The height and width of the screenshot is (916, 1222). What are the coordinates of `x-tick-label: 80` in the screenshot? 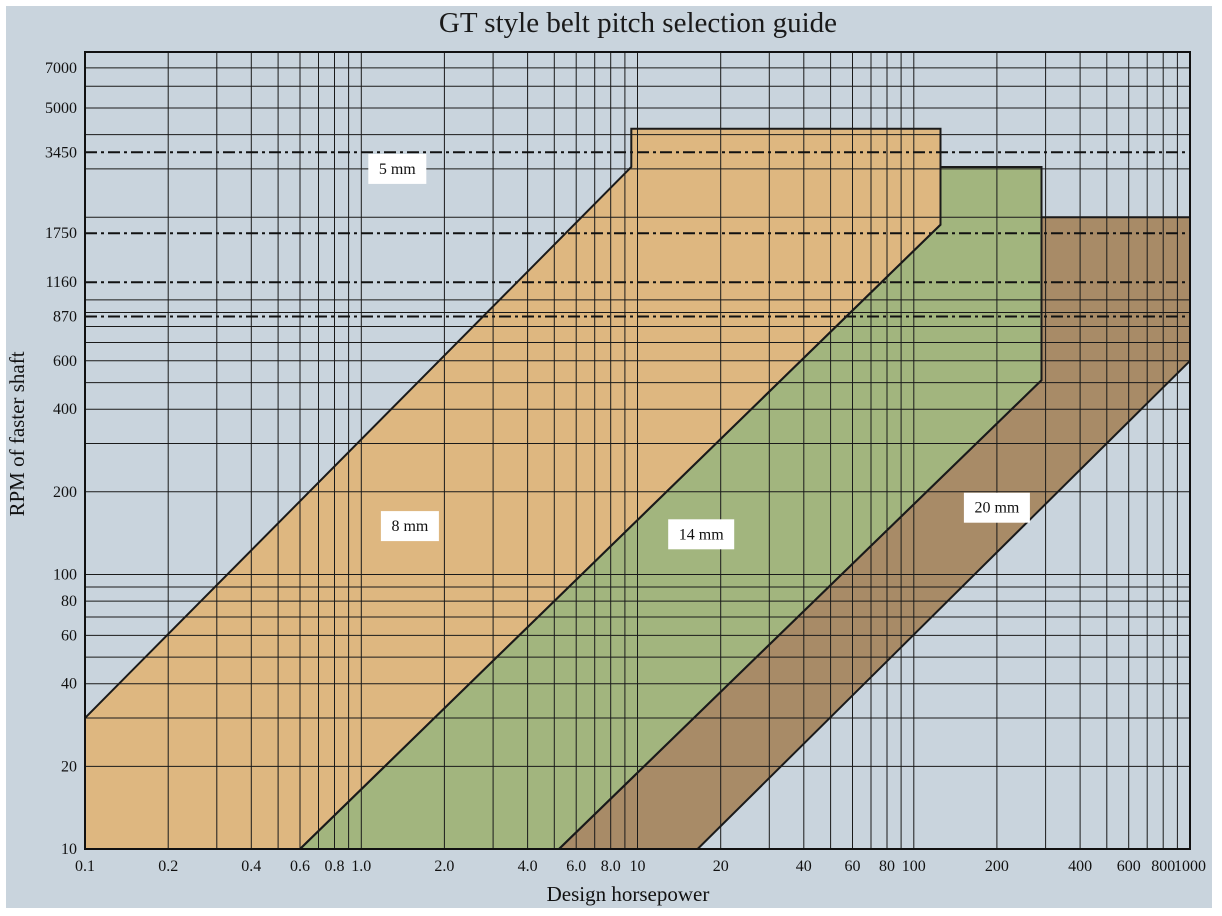 It's located at (887, 866).